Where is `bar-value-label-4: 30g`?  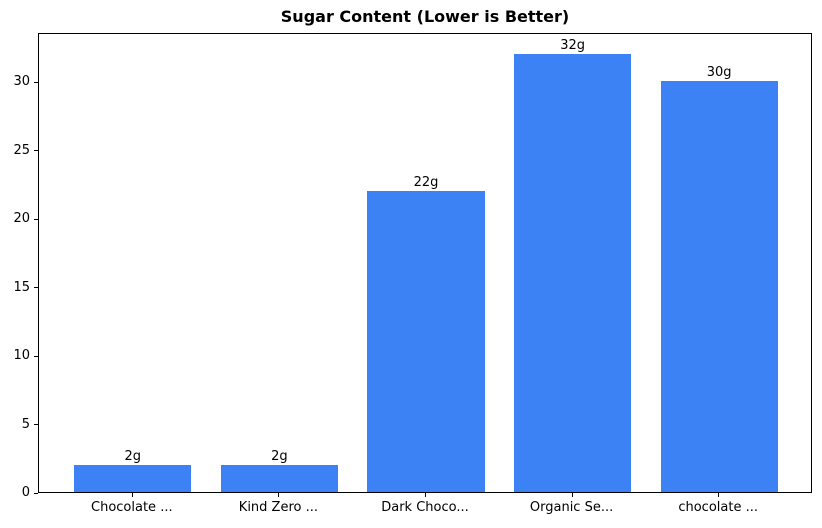 bar-value-label-4: 30g is located at coordinates (719, 73).